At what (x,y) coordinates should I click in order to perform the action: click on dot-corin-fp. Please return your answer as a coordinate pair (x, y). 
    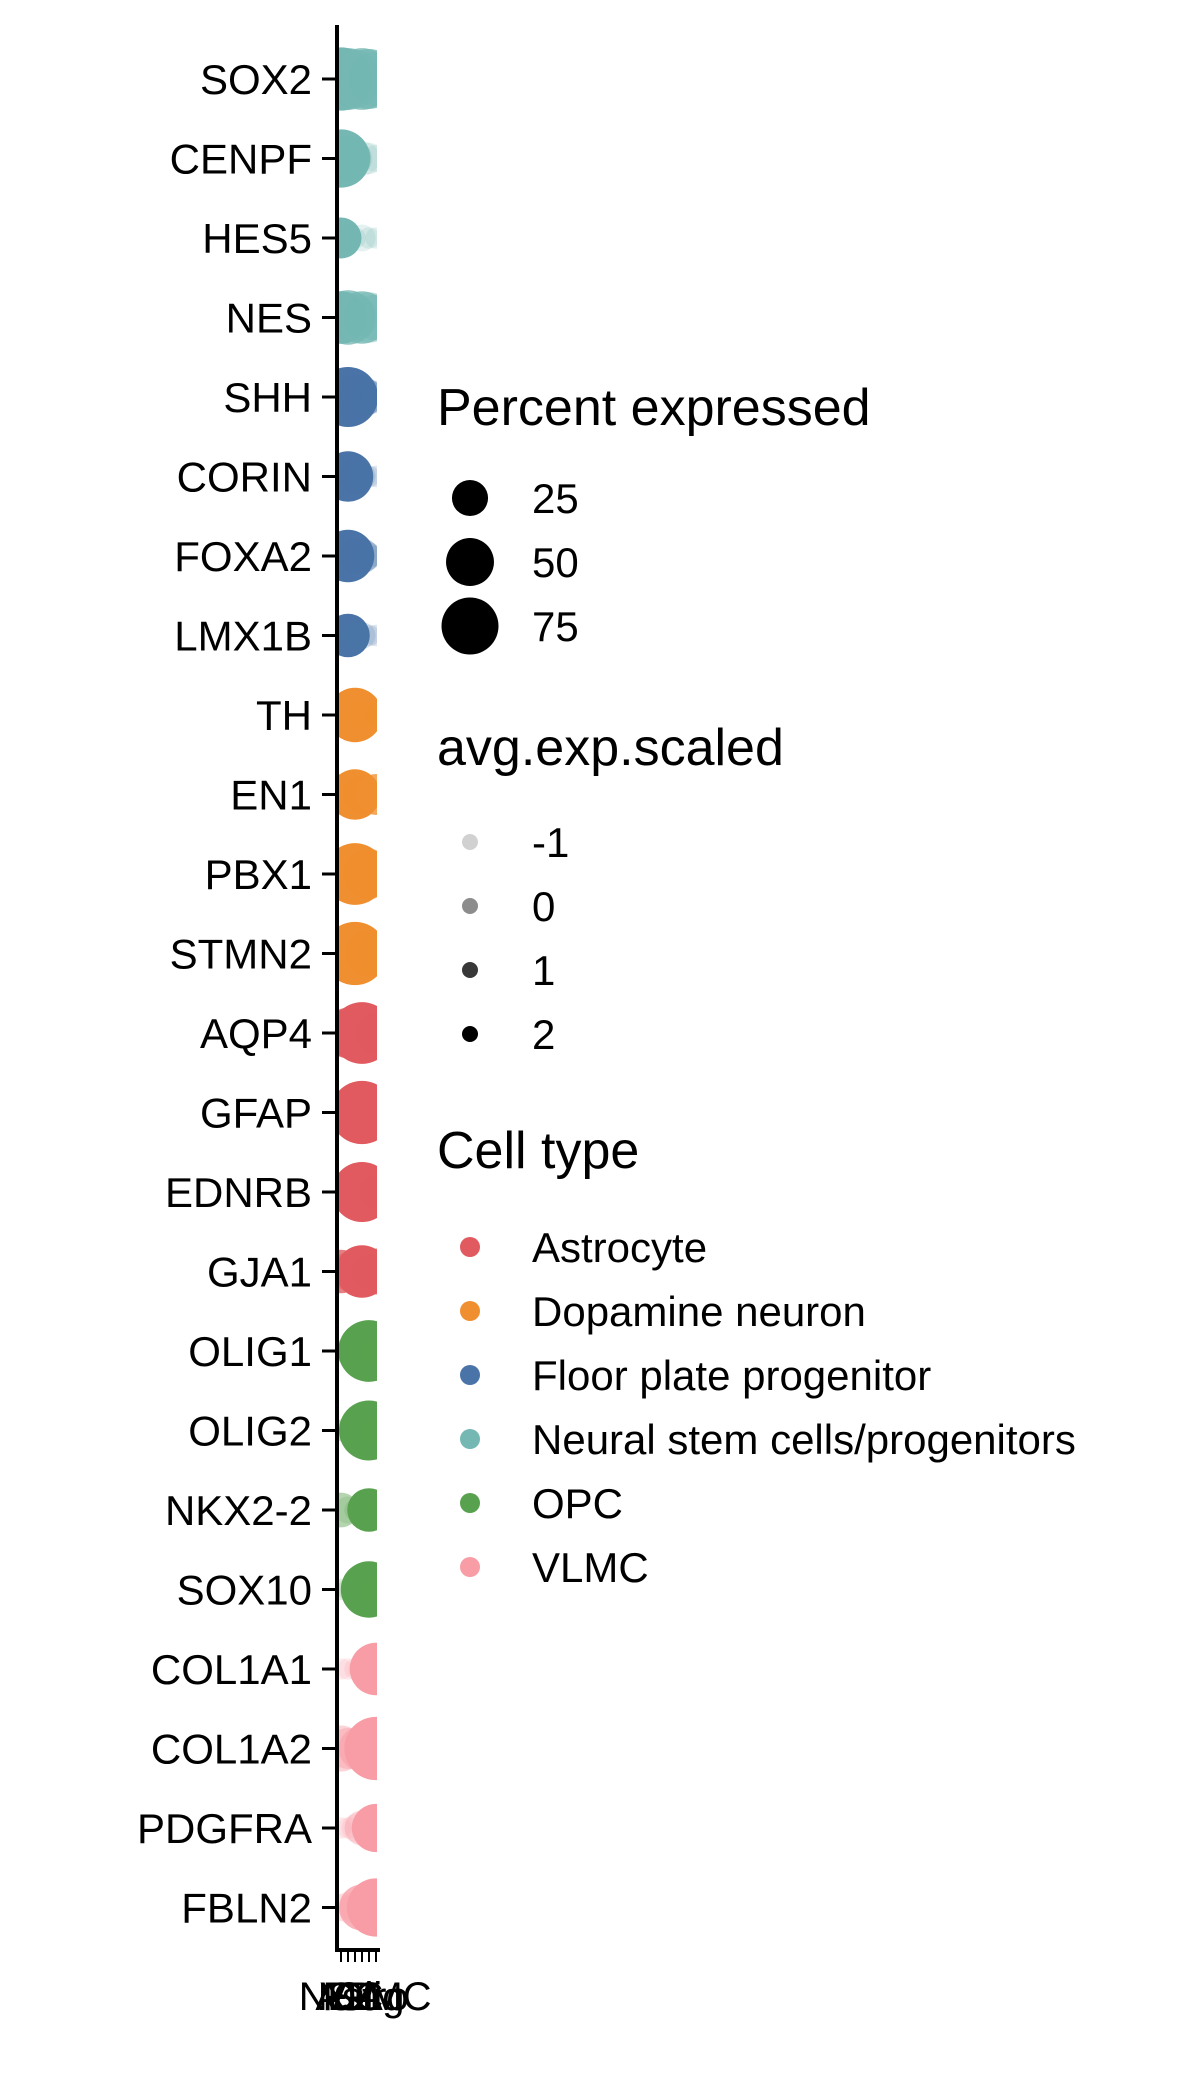
    Looking at the image, I should click on (355, 476).